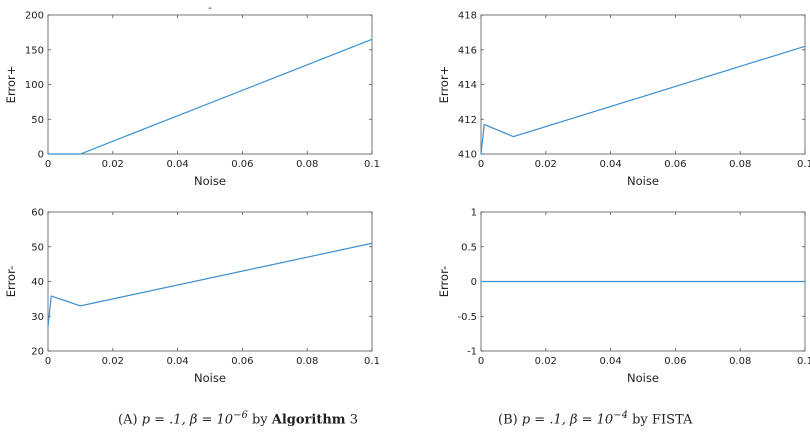 The height and width of the screenshot is (437, 810). What do you see at coordinates (467, 85) in the screenshot?
I see `y-tick-label: 414` at bounding box center [467, 85].